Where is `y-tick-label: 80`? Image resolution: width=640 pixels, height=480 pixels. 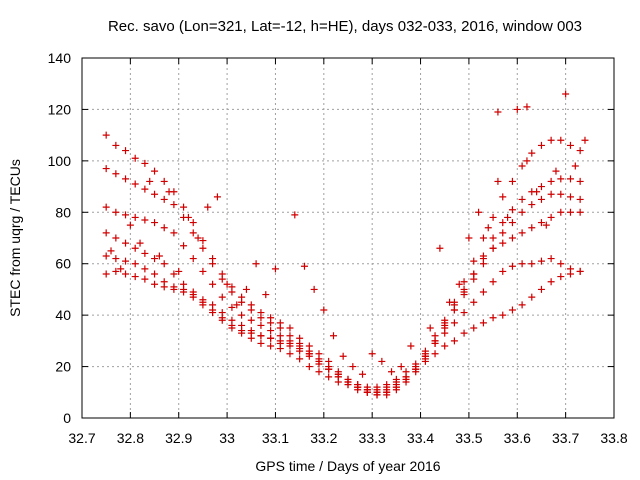 y-tick-label: 80 is located at coordinates (63, 212).